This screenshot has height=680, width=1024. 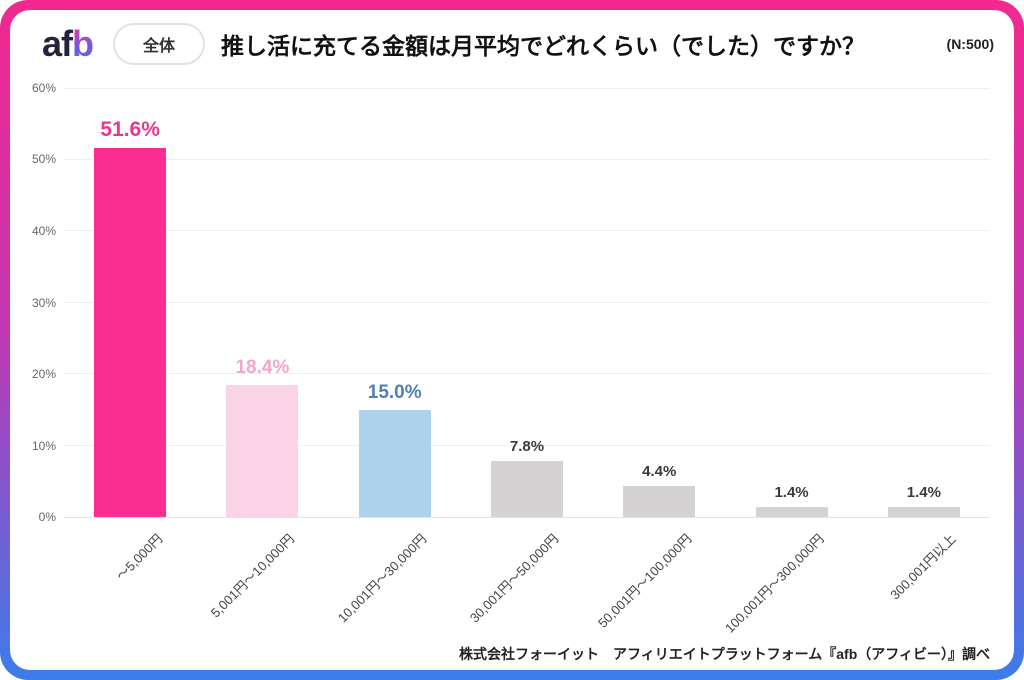 I want to click on bar-value-label: 18.4%, so click(x=262, y=368).